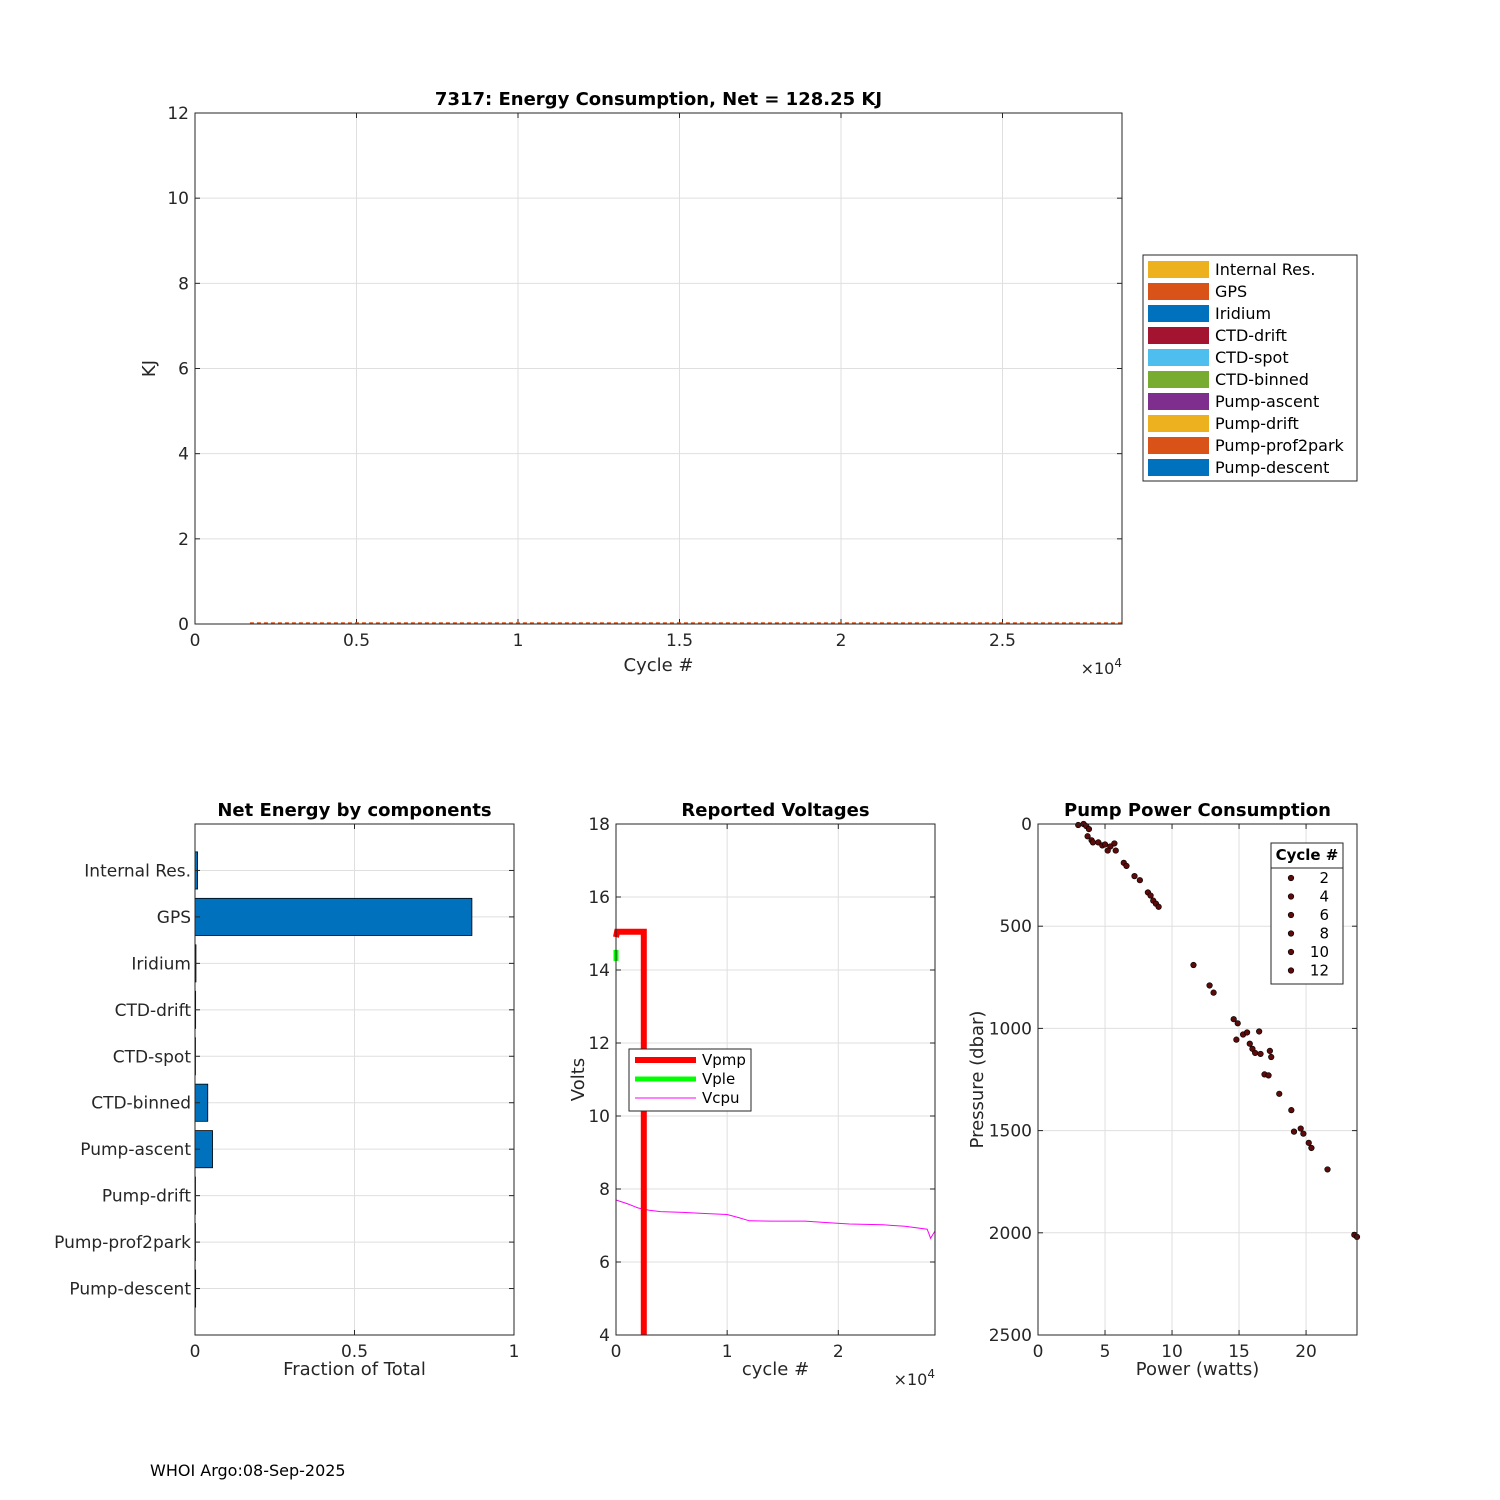  What do you see at coordinates (599, 825) in the screenshot?
I see `voltages-y-tick-label: 18` at bounding box center [599, 825].